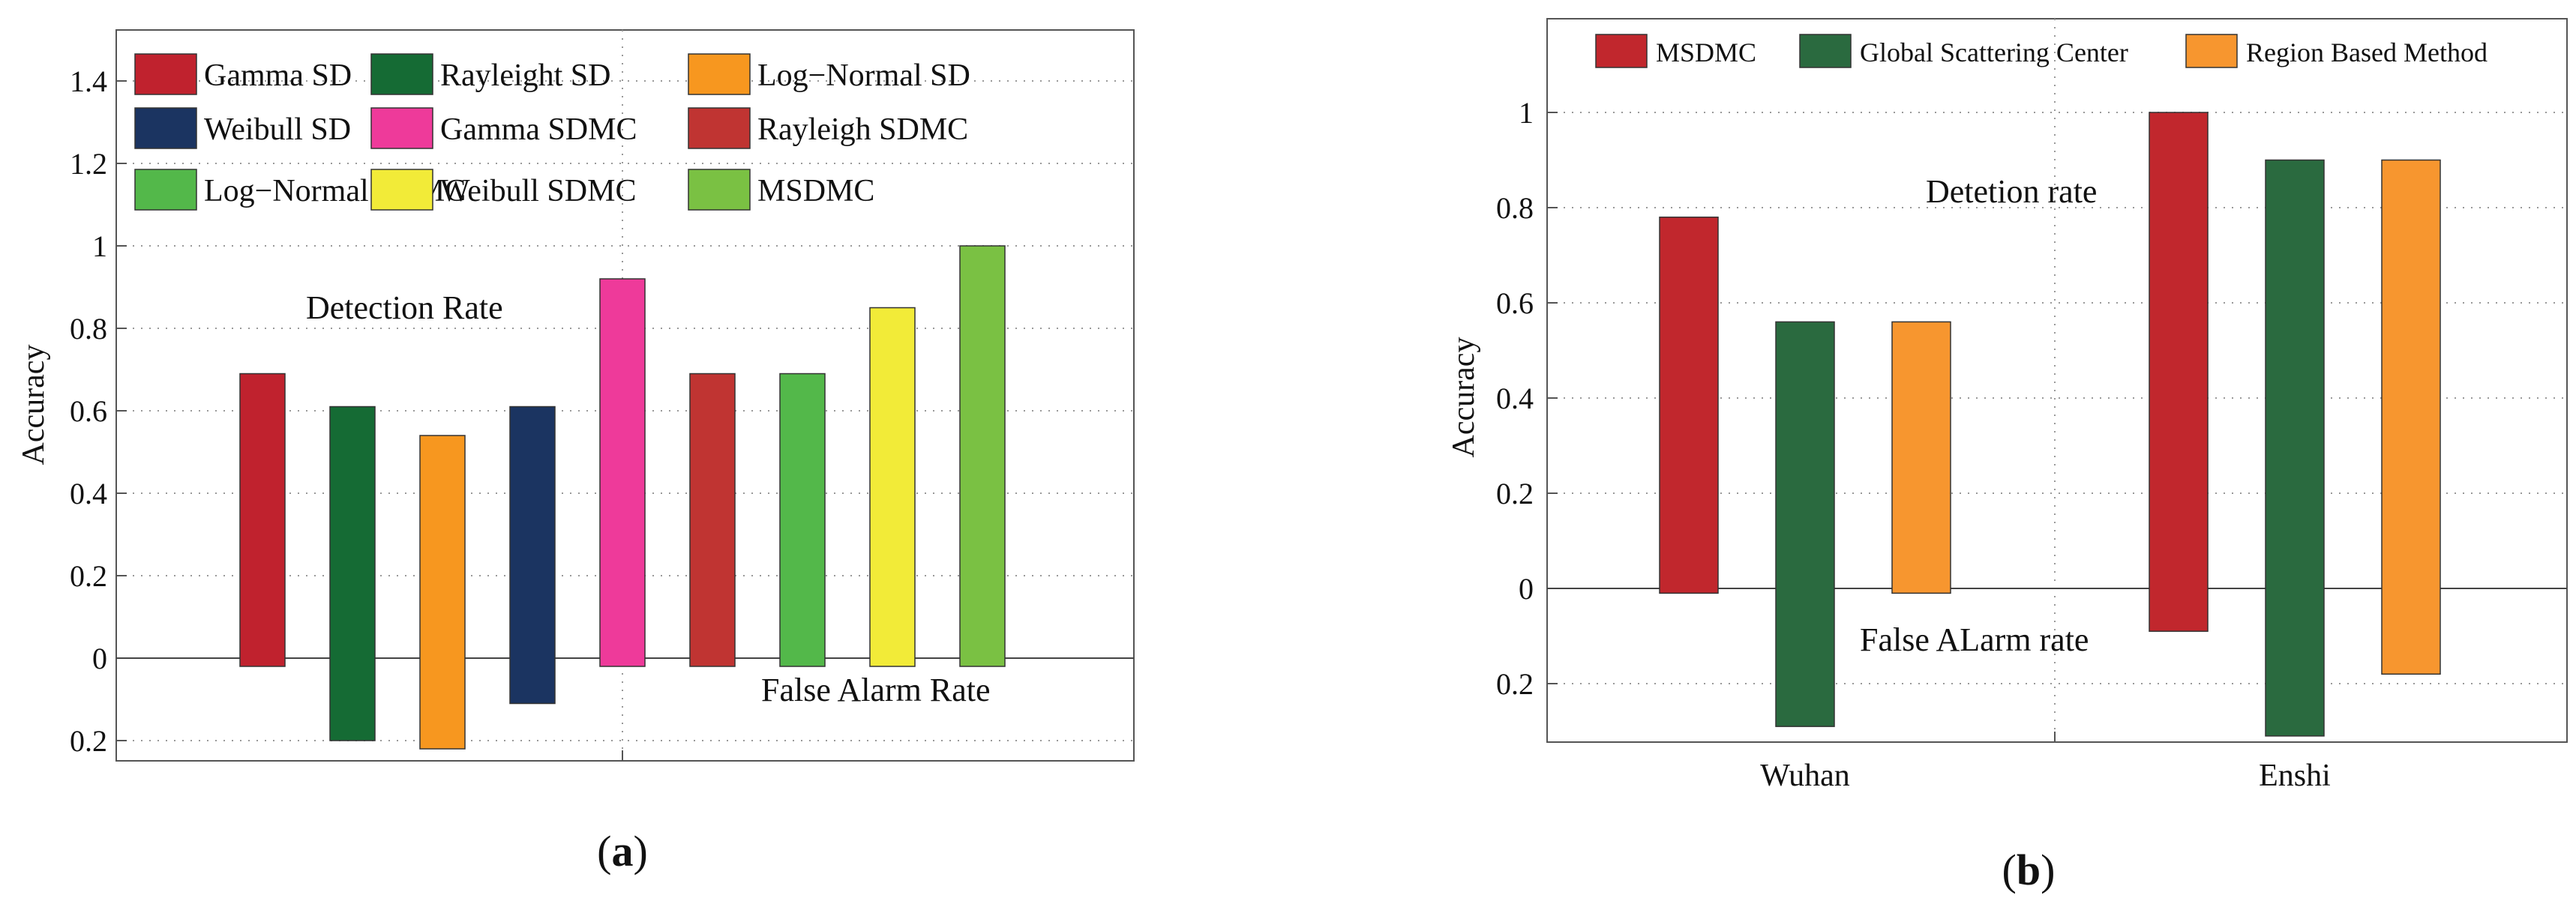  What do you see at coordinates (623, 851) in the screenshot?
I see `panel-label-a: (a)` at bounding box center [623, 851].